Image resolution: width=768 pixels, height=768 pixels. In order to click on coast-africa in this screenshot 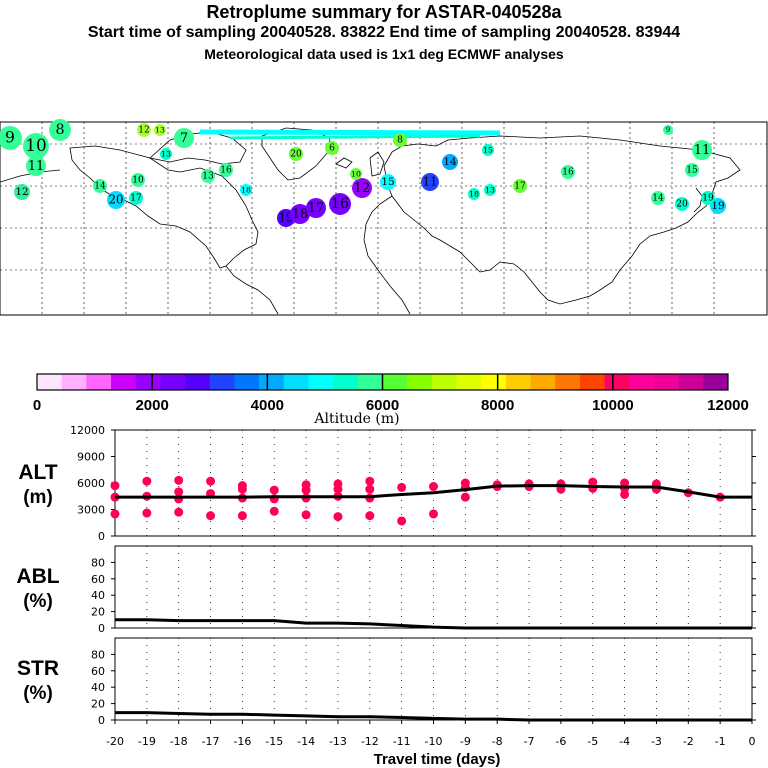, I will do `click(387, 255)`.